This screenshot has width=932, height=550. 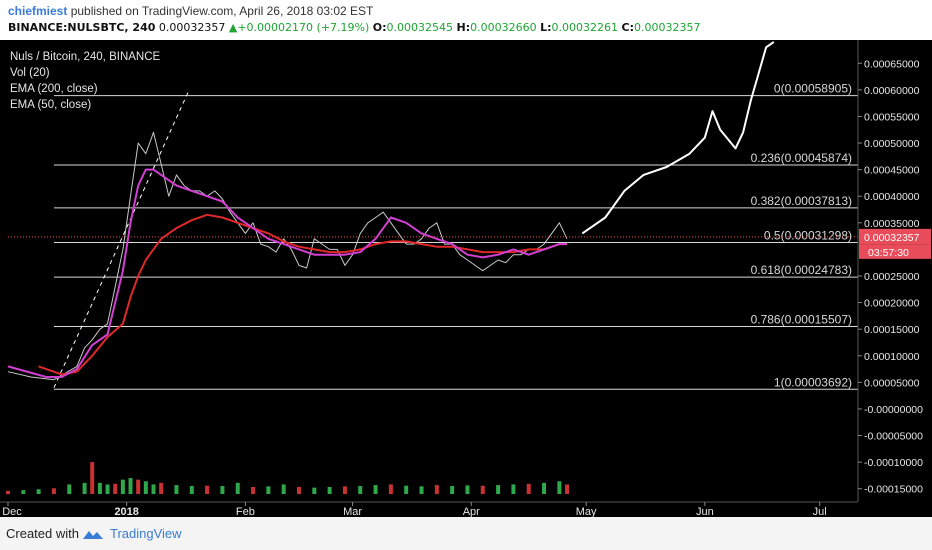 What do you see at coordinates (801, 319) in the screenshot?
I see `fib-label-5: 0.786(0.00015507)` at bounding box center [801, 319].